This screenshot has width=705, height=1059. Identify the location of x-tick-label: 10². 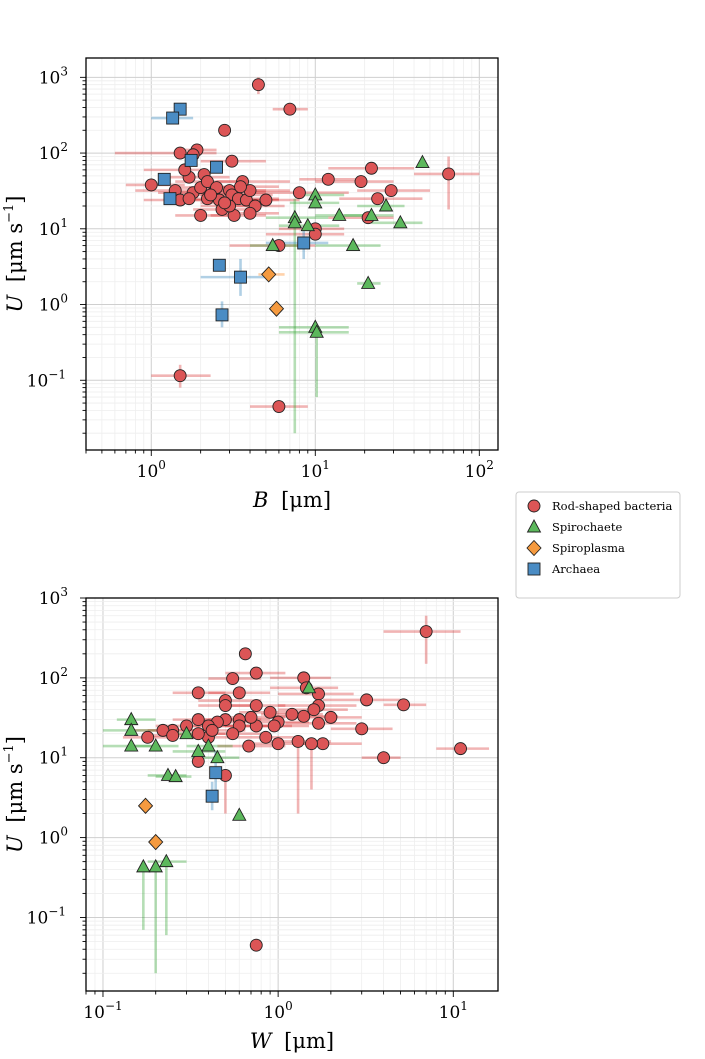
(479, 470).